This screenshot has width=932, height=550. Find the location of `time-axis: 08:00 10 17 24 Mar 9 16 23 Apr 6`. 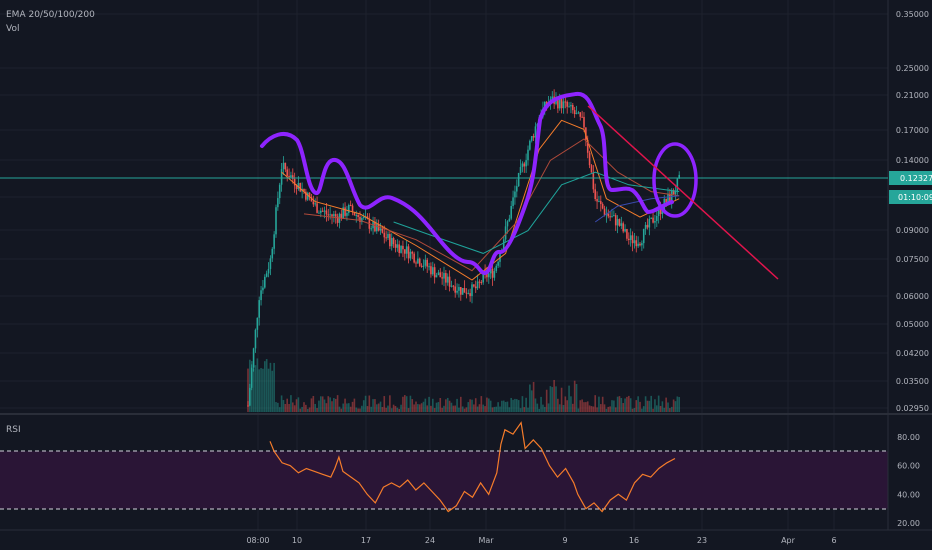

time-axis: 08:00 10 17 24 Mar 9 16 23 Apr 6 is located at coordinates (541, 540).